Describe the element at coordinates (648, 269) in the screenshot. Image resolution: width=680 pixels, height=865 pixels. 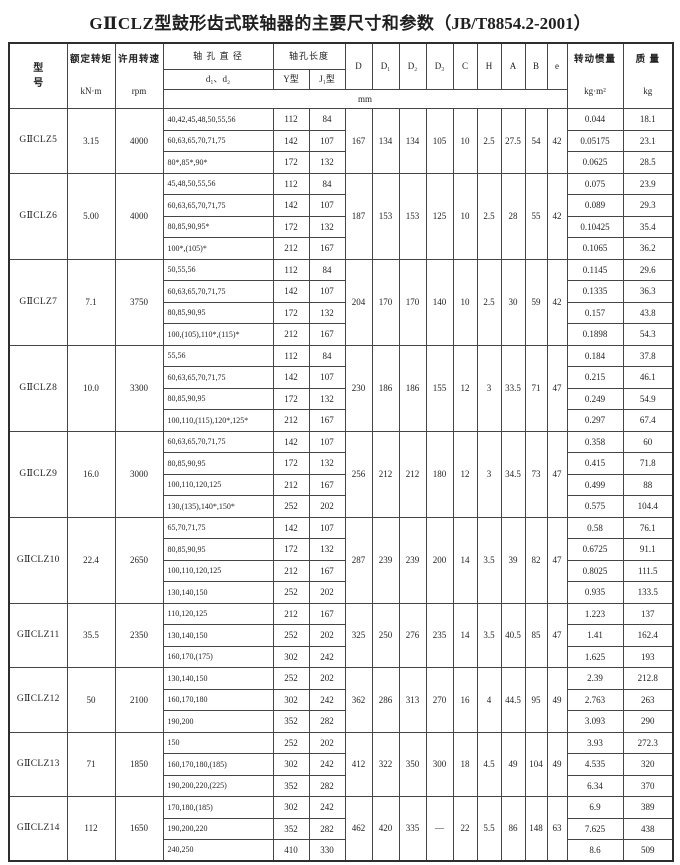
I see `mass-cell: 29.6` at that location.